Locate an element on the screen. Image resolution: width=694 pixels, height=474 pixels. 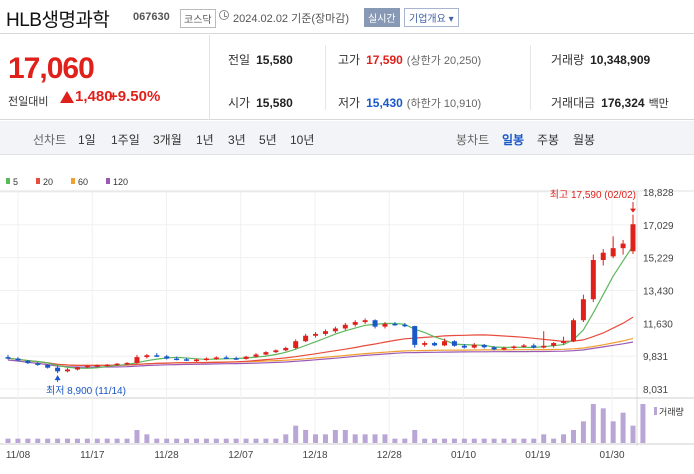
lower-limit: (하한가 10,910) is located at coordinates (444, 104).